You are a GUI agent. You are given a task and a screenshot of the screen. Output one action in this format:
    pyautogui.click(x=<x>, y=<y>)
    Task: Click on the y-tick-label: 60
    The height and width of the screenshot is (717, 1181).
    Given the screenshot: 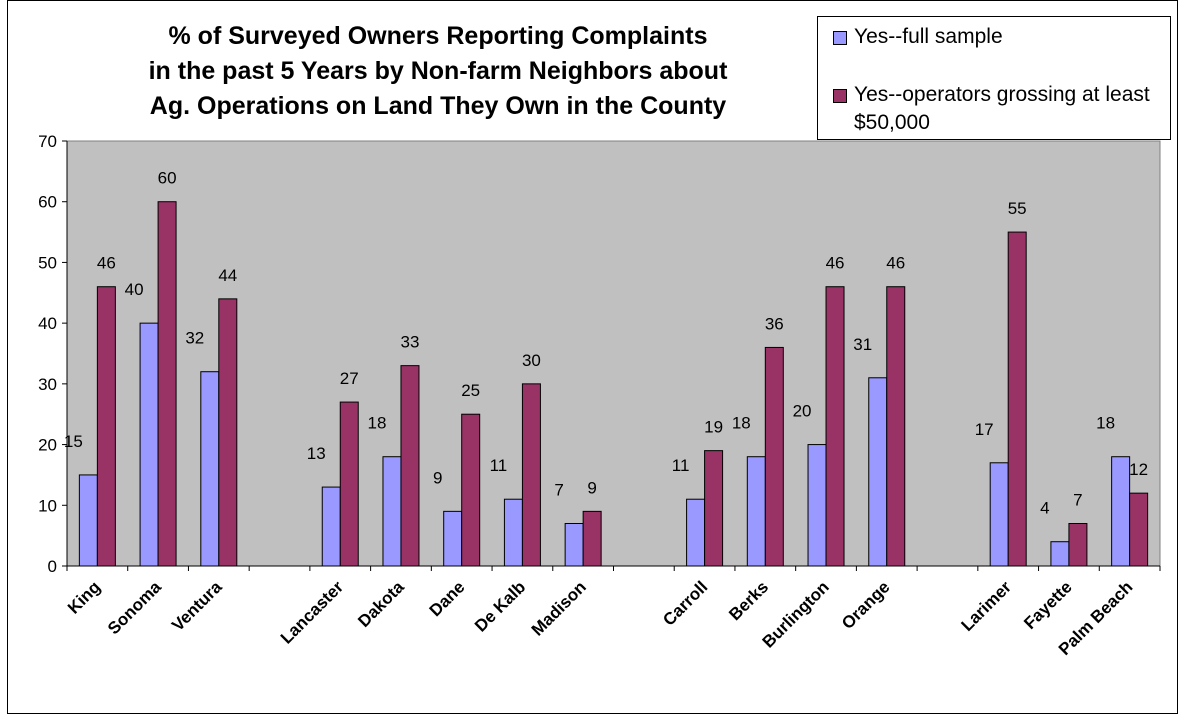 What is the action you would take?
    pyautogui.click(x=47, y=202)
    